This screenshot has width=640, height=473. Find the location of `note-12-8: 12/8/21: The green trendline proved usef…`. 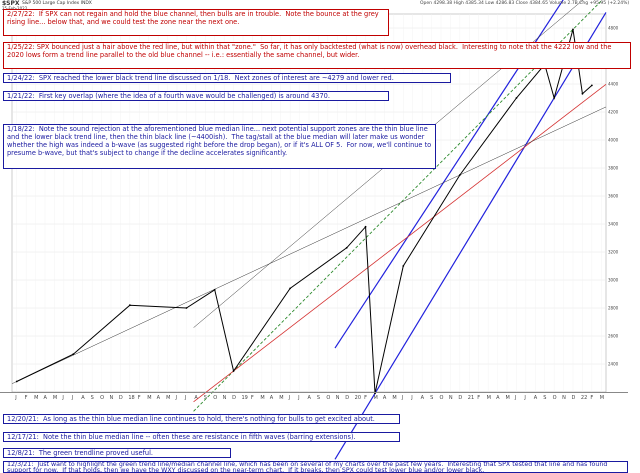

note-12-8: 12/8/21: The green trendline proved usef… is located at coordinates (117, 453).